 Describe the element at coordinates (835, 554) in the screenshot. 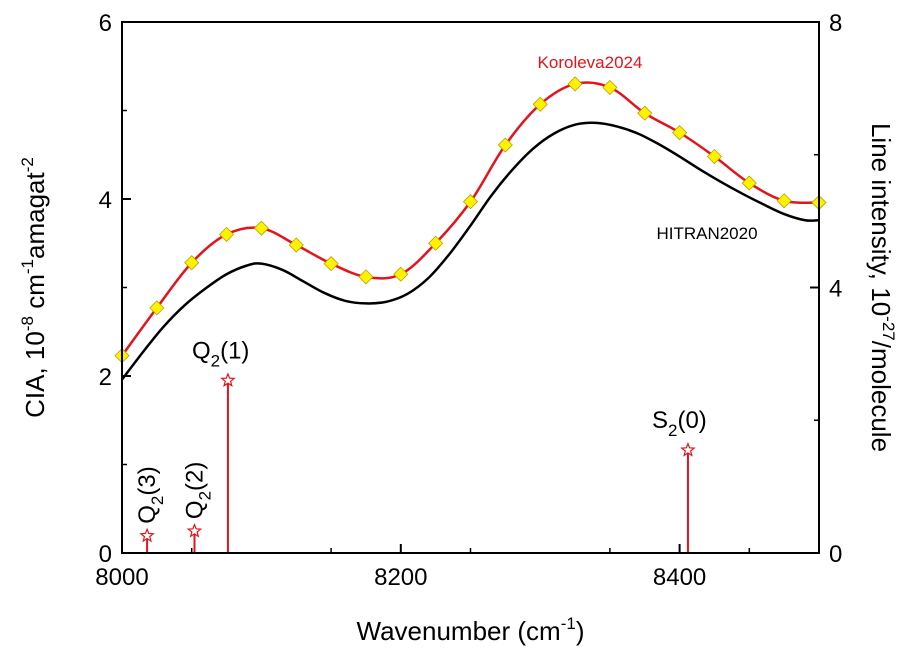

I see `y-right-tick-label: 0` at that location.